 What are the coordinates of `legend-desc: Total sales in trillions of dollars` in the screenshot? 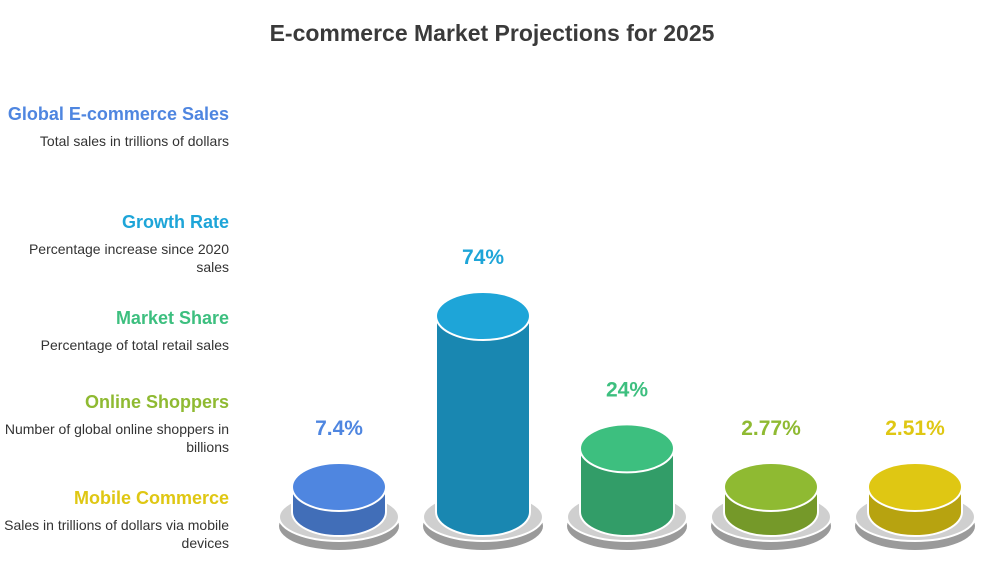 It's located at (134, 141).